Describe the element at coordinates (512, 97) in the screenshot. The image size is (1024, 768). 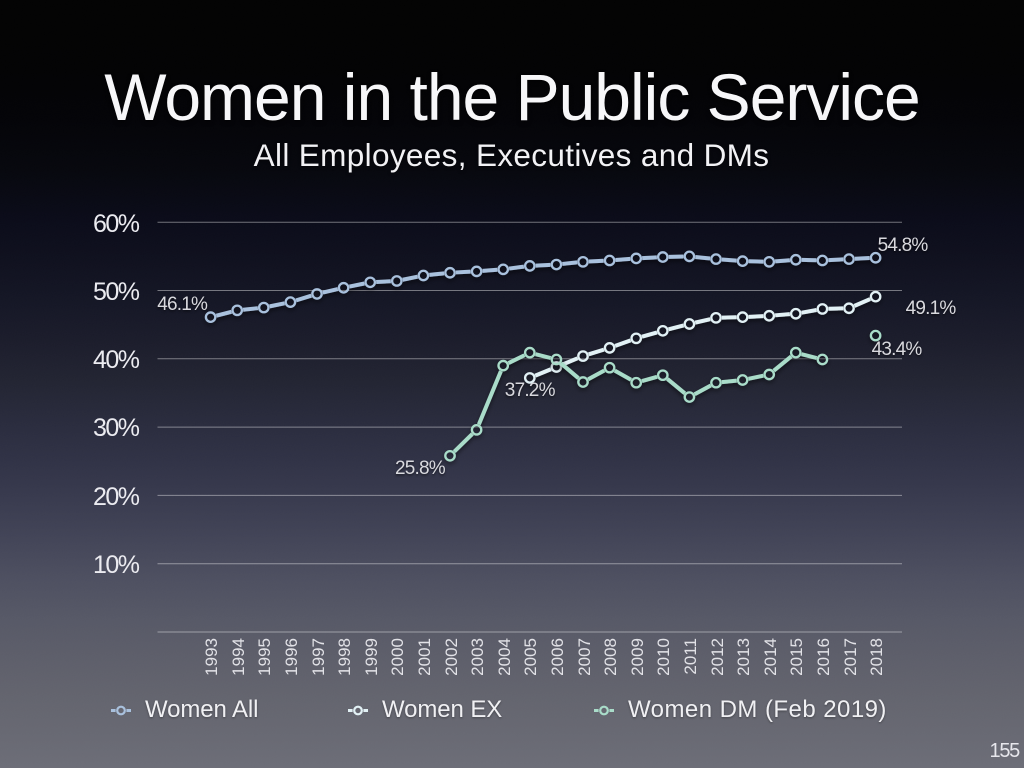
I see `slide-title: Women in the Public Service` at that location.